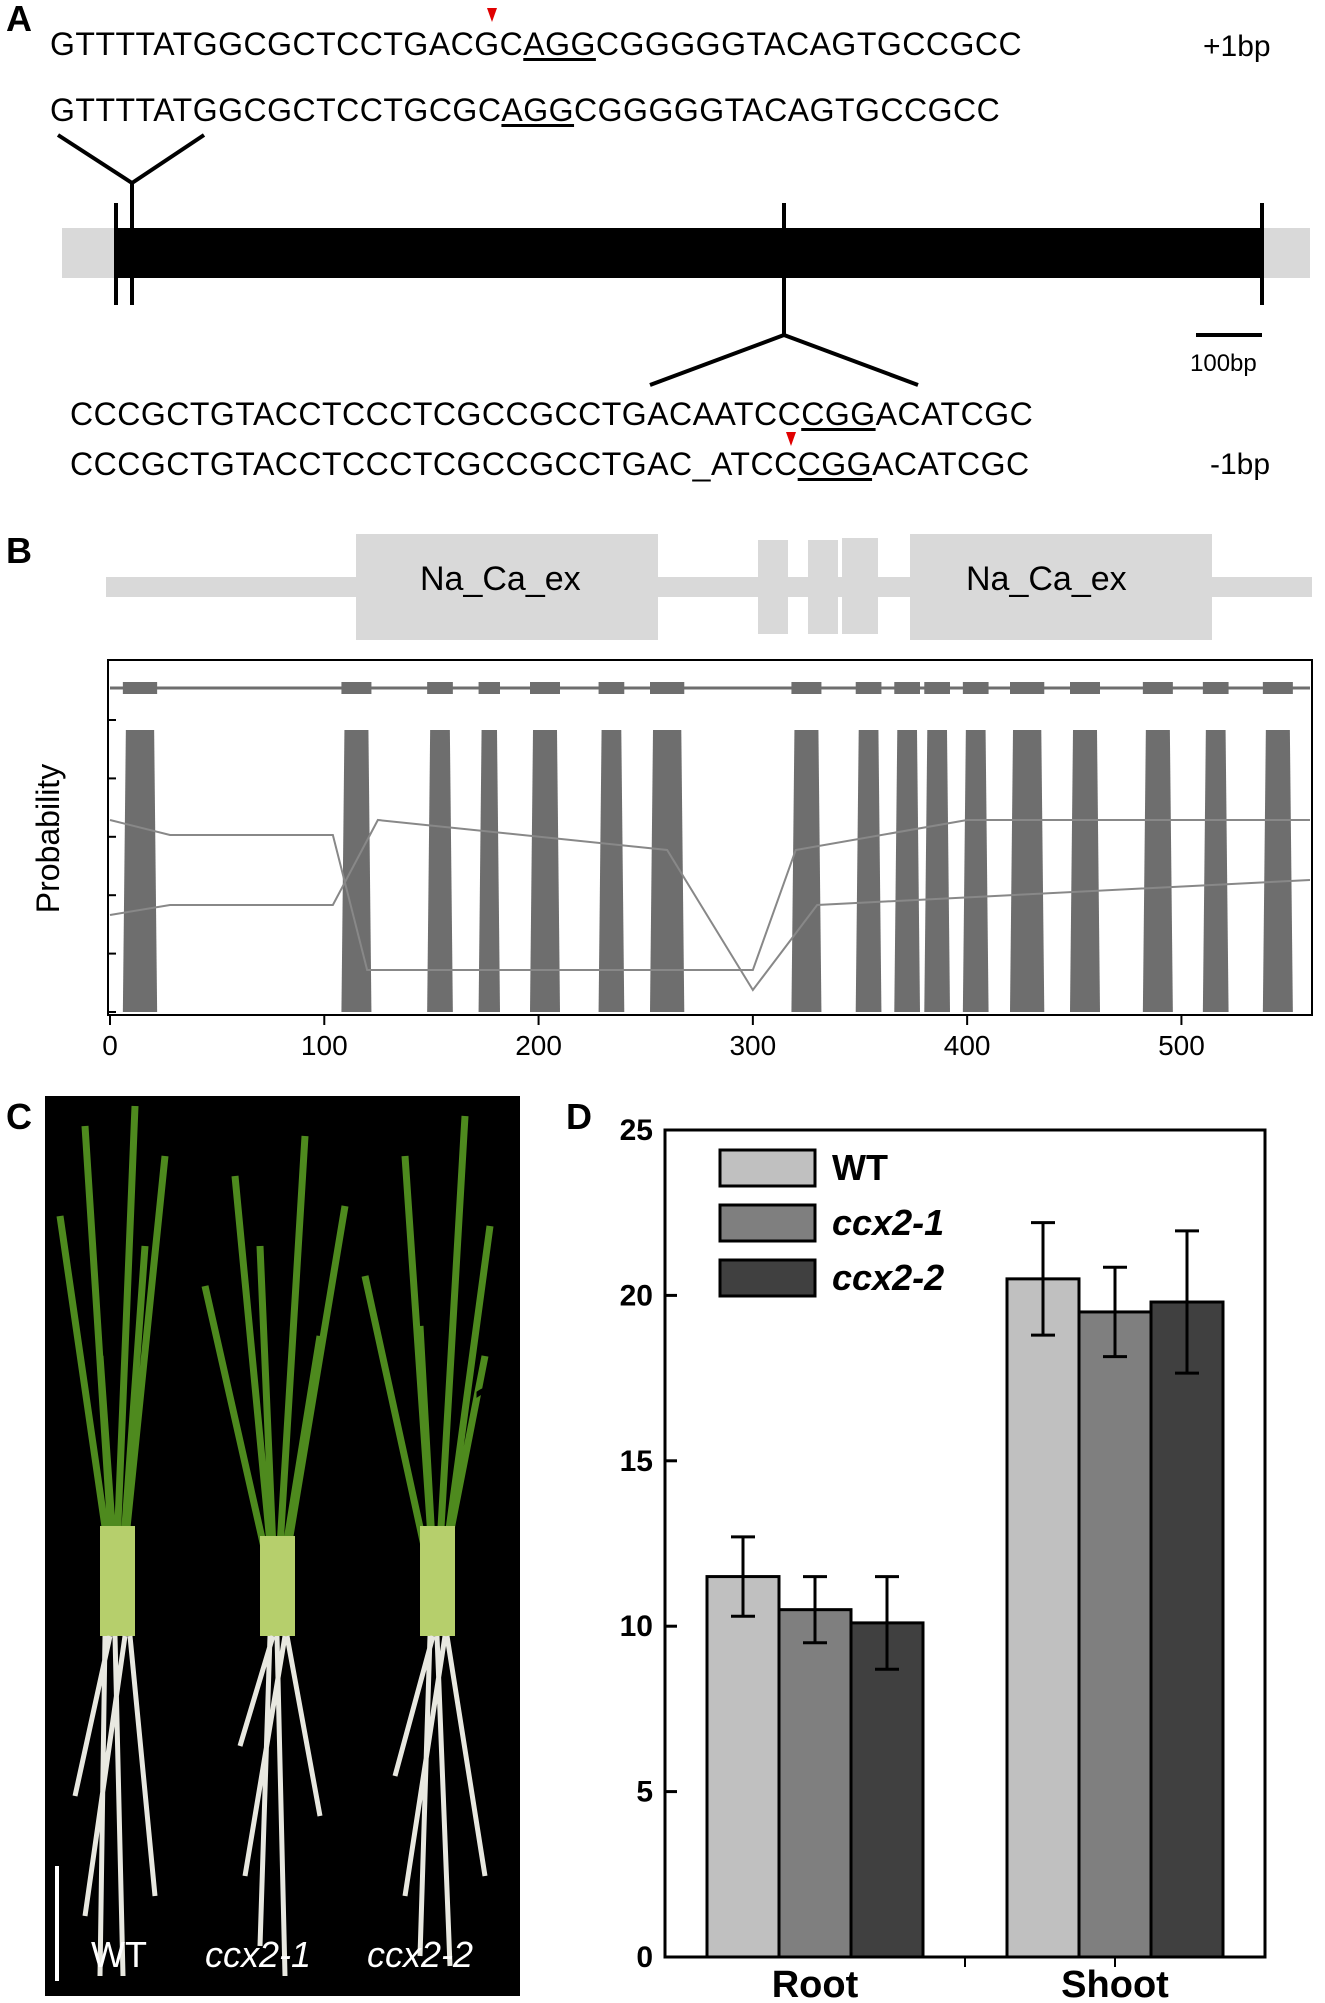 The height and width of the screenshot is (2003, 1325). Describe the element at coordinates (709, 895) in the screenshot. I see `tm-line-inside` at that location.